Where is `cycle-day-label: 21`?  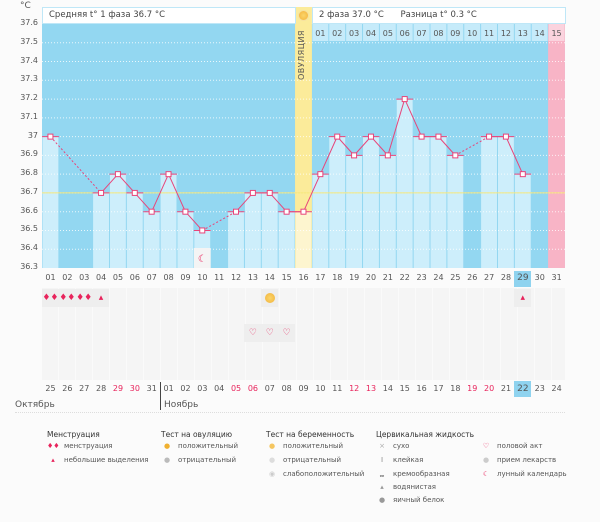
cycle-day-label: 21 is located at coordinates (387, 277).